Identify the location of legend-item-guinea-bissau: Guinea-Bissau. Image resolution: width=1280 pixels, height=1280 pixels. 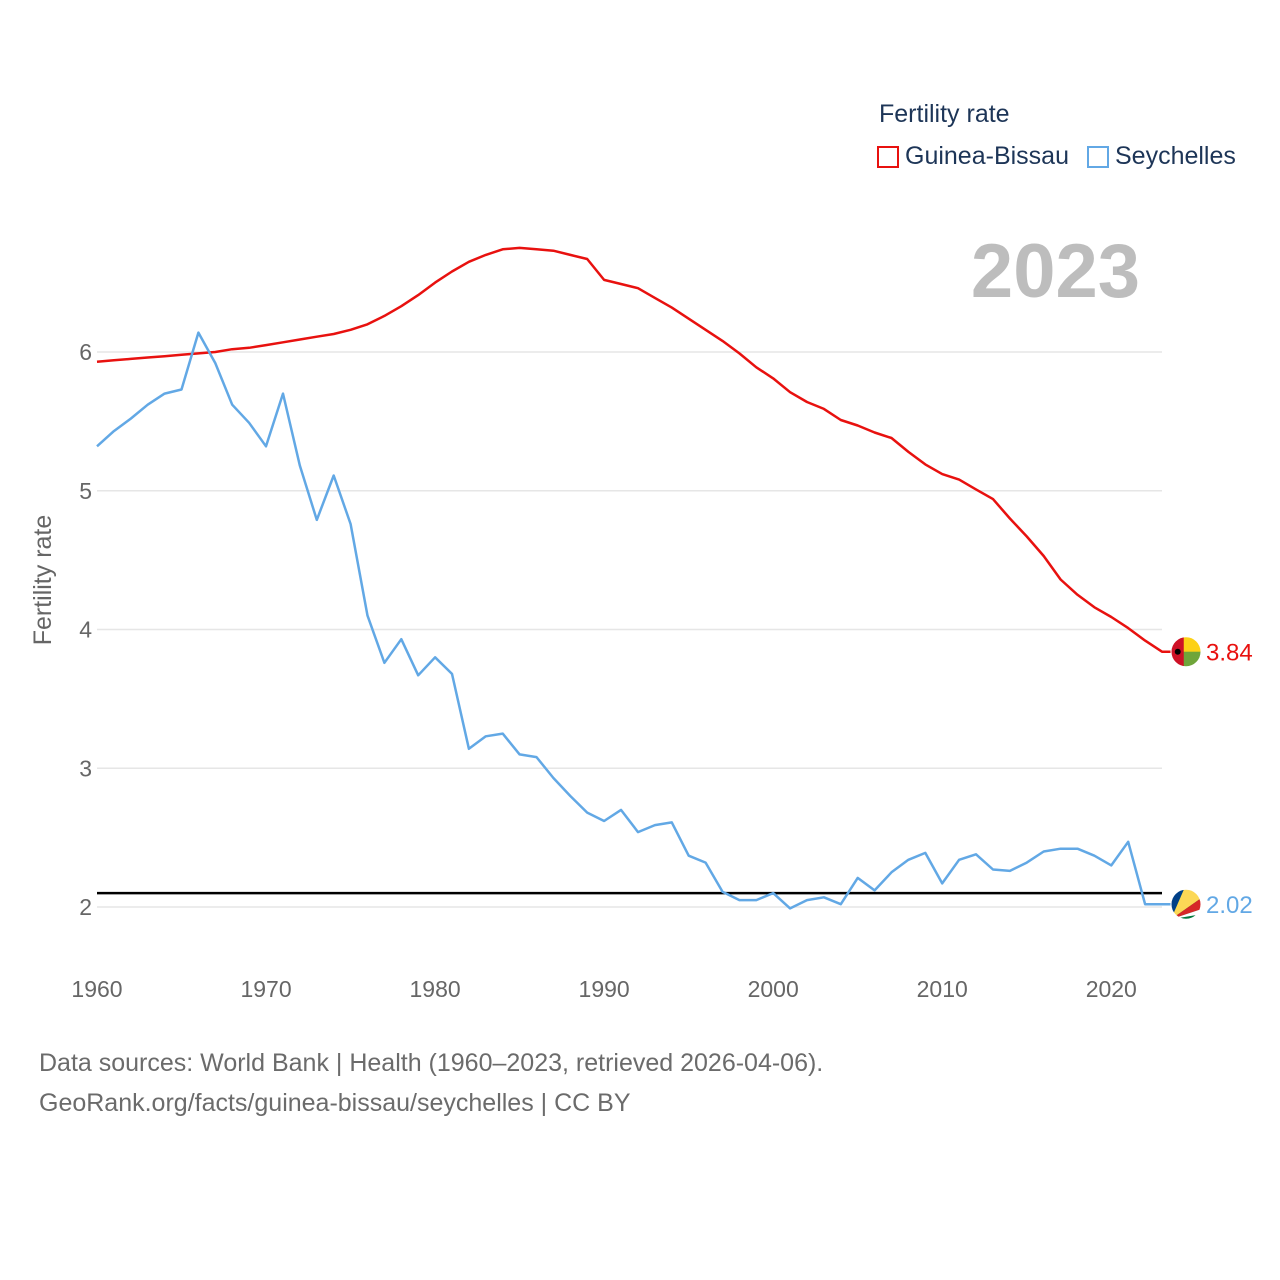
(973, 156).